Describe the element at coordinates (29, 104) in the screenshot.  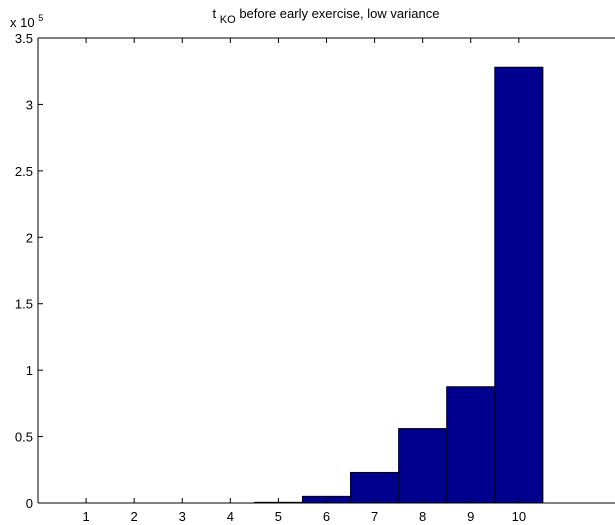
I see `y-tick-label: 3` at that location.